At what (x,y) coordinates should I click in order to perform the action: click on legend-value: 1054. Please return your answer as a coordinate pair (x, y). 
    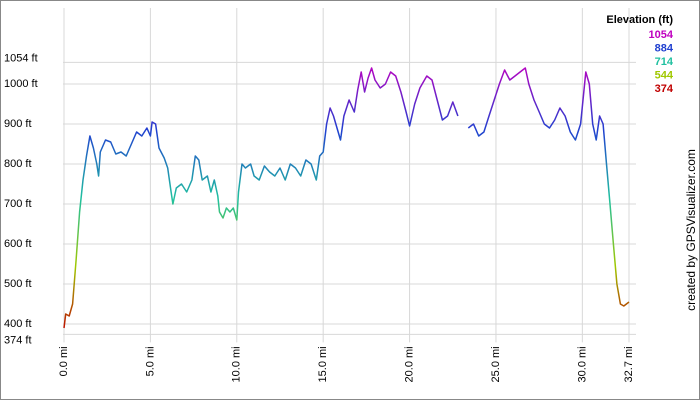
    Looking at the image, I should click on (661, 35).